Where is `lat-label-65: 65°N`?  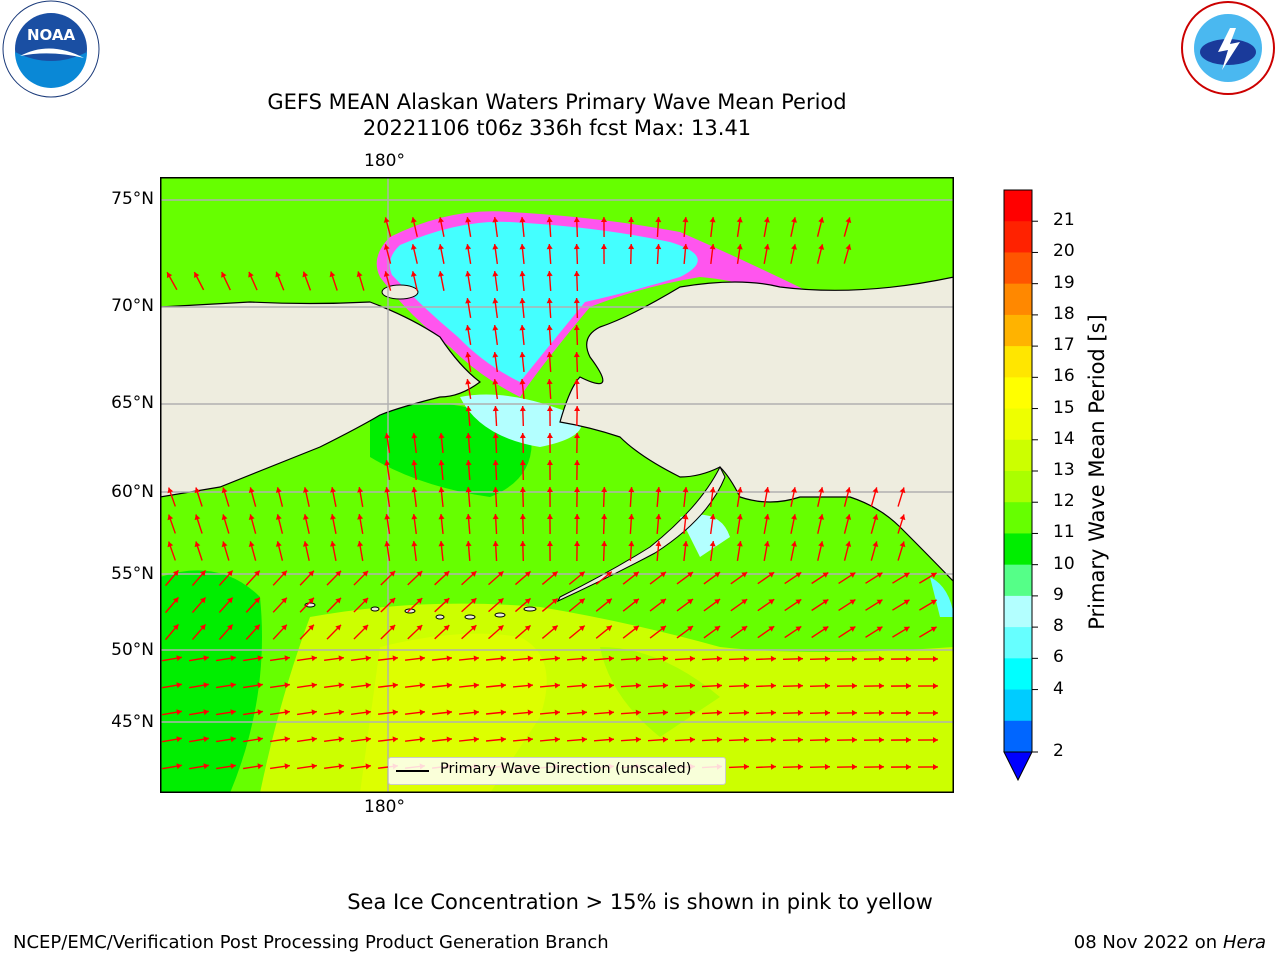 lat-label-65: 65°N is located at coordinates (132, 403).